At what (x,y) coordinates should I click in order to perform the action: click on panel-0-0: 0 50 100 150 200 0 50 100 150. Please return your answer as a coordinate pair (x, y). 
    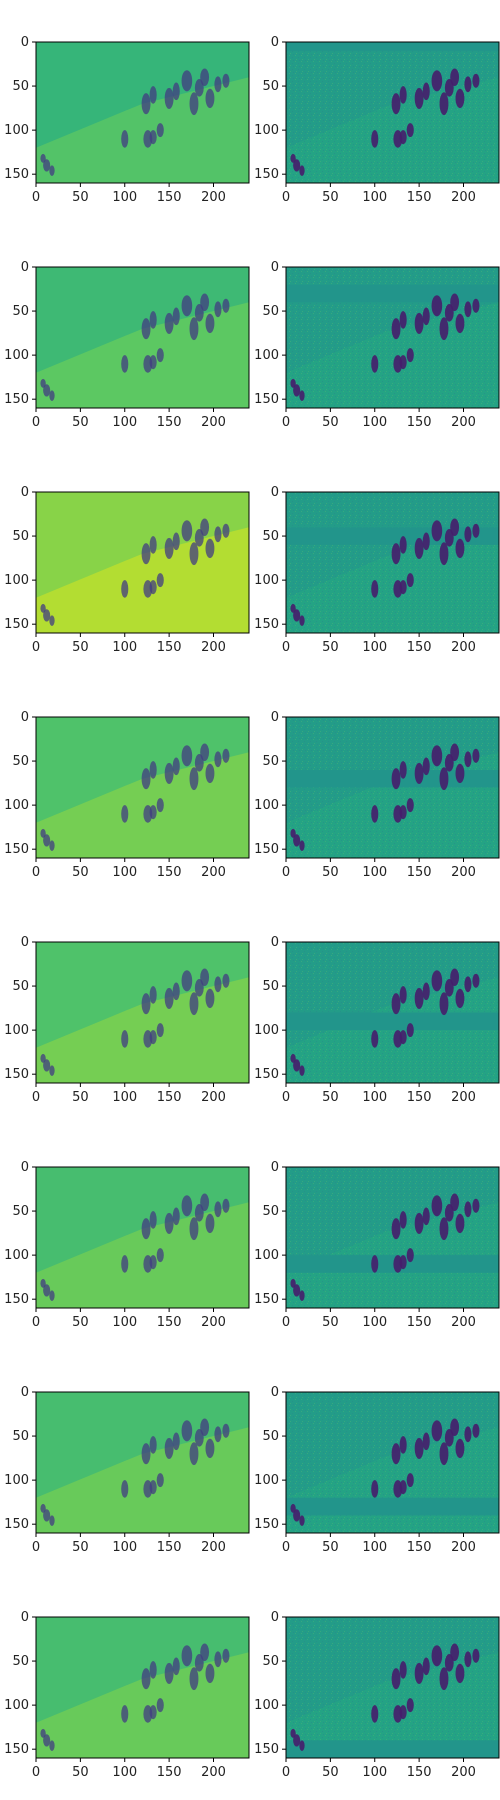
    Looking at the image, I should click on (127, 120).